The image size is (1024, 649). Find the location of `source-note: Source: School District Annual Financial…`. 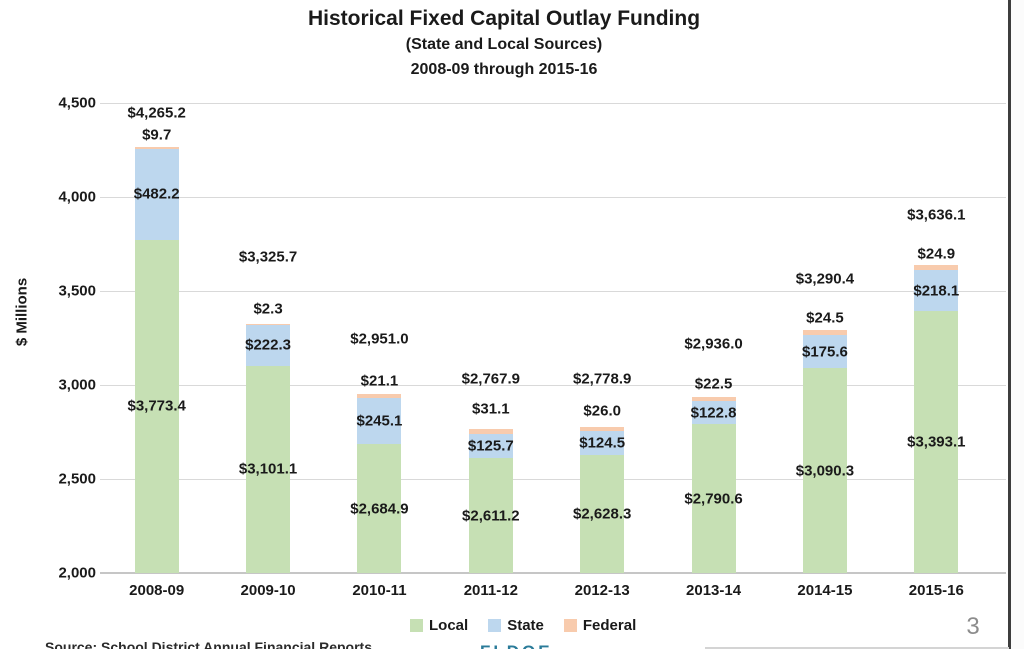

source-note: Source: School District Annual Financial… is located at coordinates (208, 644).